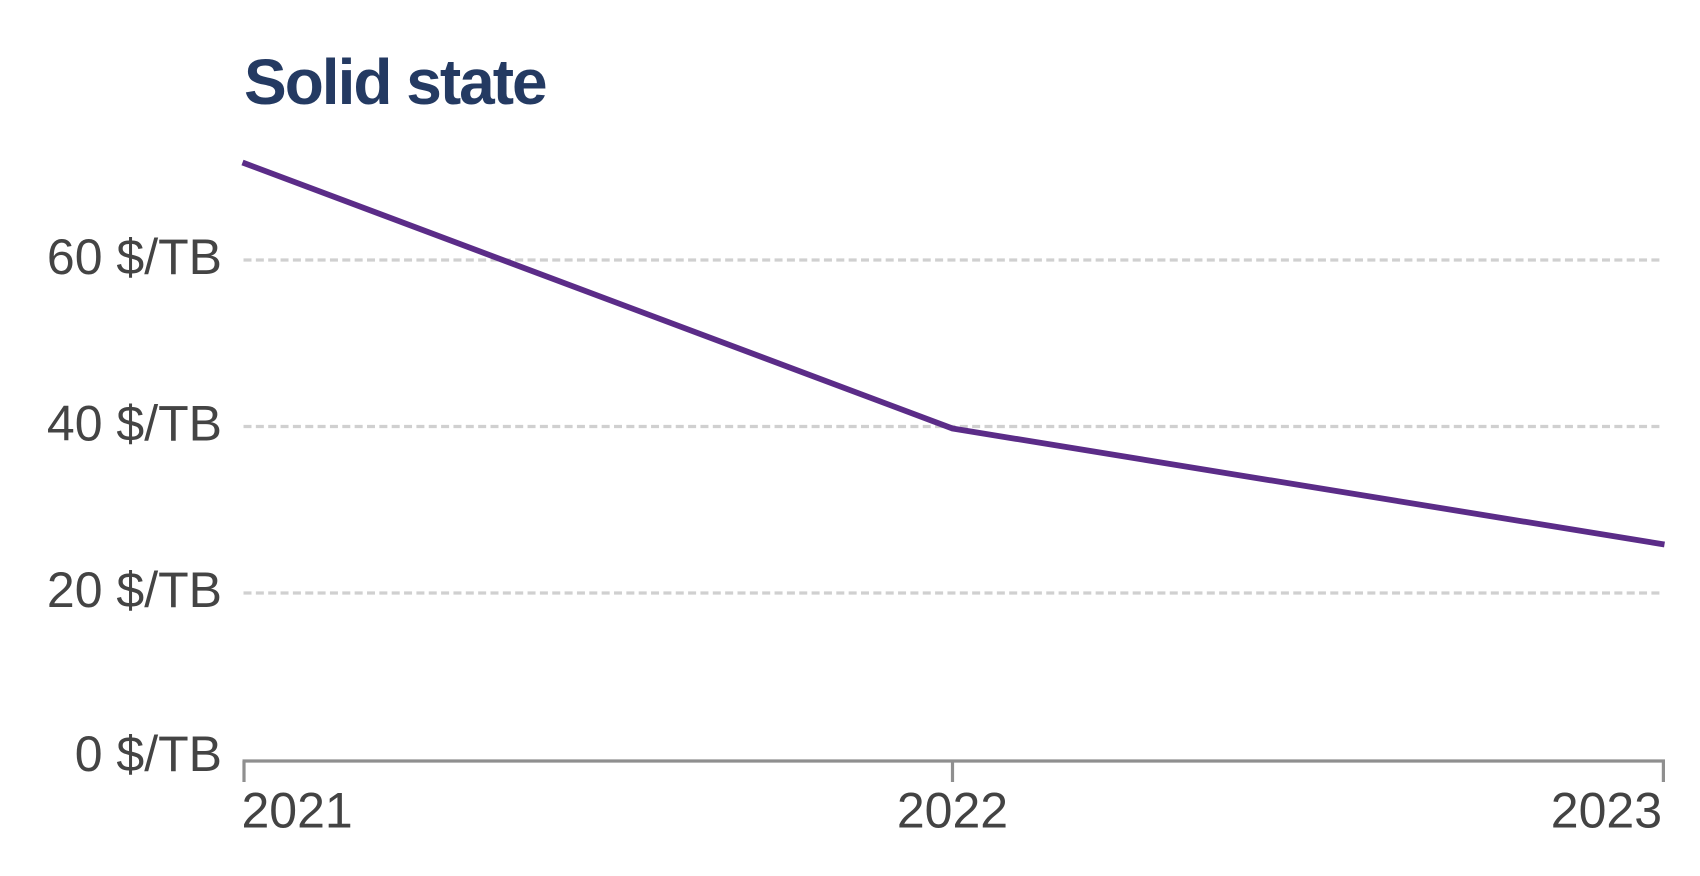 The height and width of the screenshot is (876, 1700). What do you see at coordinates (134, 257) in the screenshot?
I see `svg-text: 60 $/TB` at bounding box center [134, 257].